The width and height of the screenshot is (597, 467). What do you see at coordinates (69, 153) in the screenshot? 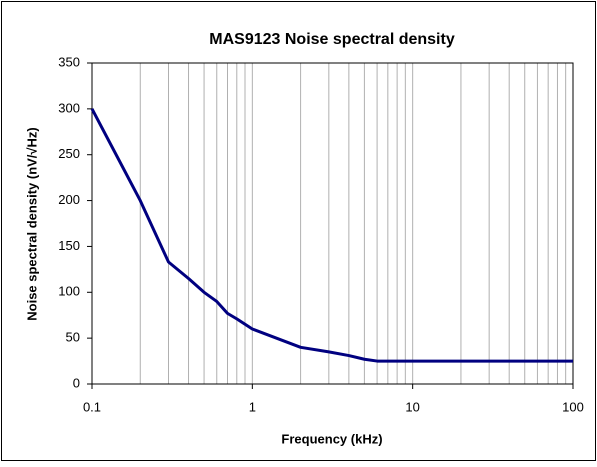
I see `y-tick-label: 250` at bounding box center [69, 153].